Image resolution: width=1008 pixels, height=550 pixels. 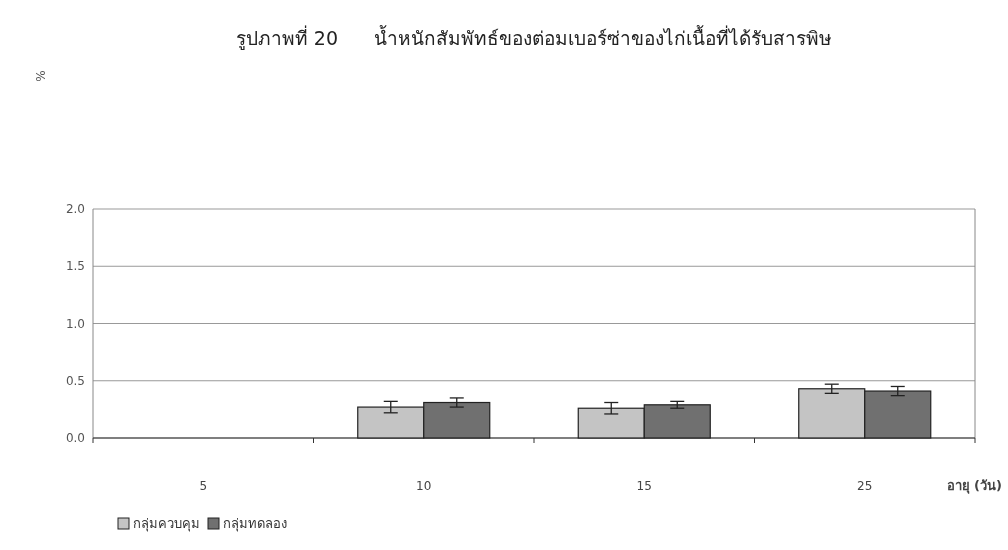 I want to click on chart-title: รูปภาพที่ 20 น้ำหนักสัมพัทธ์ของต่อมเบอร์ซ่าของไก่เนื้อที่ได้รับสารพิษ, so click(x=534, y=37).